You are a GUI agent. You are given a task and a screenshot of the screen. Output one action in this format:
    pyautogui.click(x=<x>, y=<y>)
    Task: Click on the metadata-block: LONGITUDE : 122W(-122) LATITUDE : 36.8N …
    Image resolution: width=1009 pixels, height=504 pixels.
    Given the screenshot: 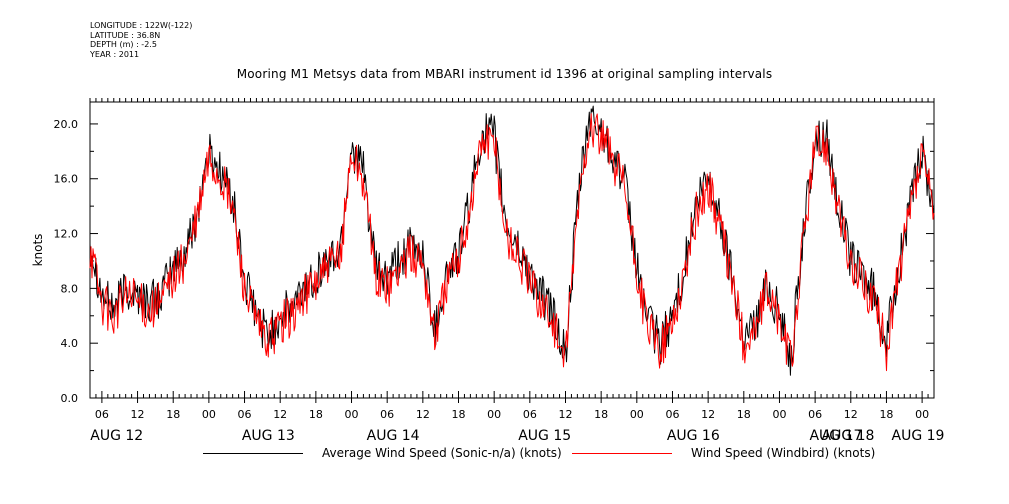 What is the action you would take?
    pyautogui.click(x=141, y=40)
    